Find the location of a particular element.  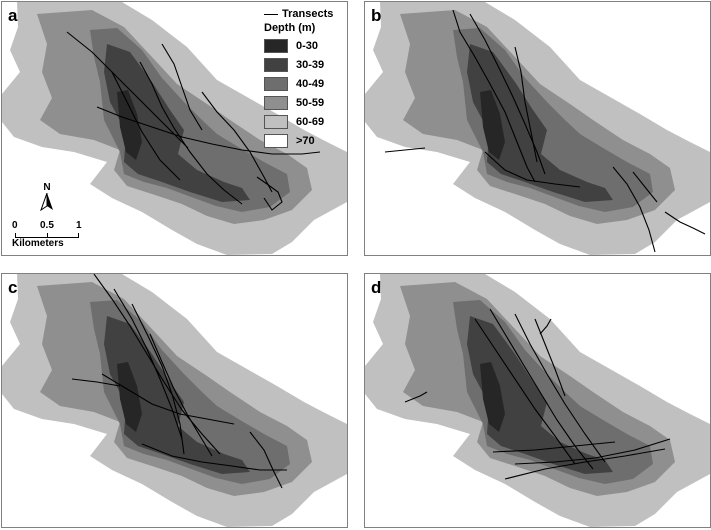

legend-transects-label: Transects is located at coordinates (308, 14).